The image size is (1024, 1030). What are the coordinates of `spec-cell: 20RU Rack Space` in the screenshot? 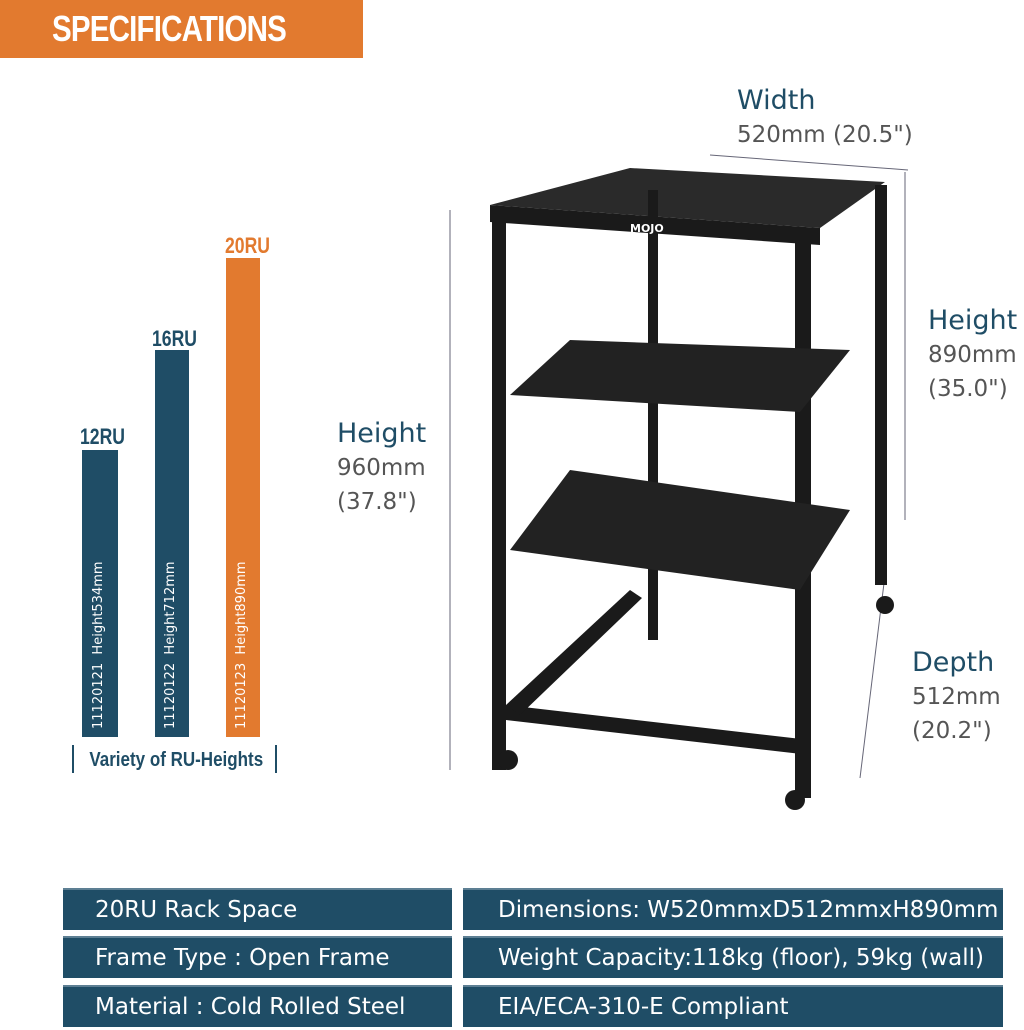 It's located at (257, 909).